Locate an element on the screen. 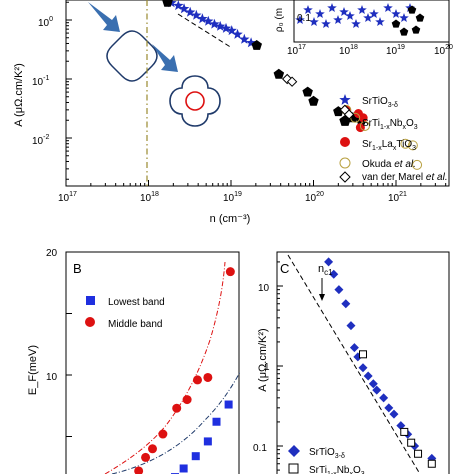  a-ytick-0: 100 is located at coordinates (45, 22).